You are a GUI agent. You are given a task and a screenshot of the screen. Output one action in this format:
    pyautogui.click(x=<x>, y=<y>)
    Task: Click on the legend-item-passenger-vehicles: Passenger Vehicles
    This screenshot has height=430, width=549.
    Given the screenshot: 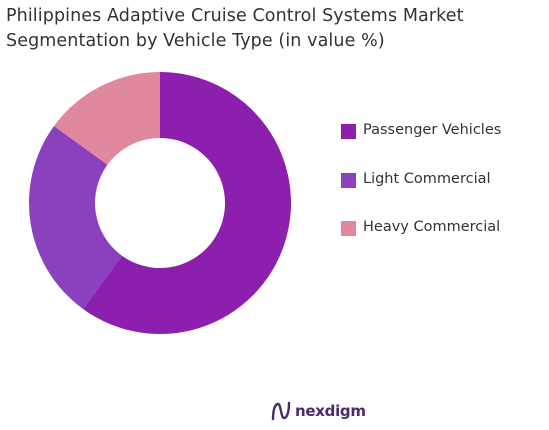 What is the action you would take?
    pyautogui.click(x=441, y=130)
    